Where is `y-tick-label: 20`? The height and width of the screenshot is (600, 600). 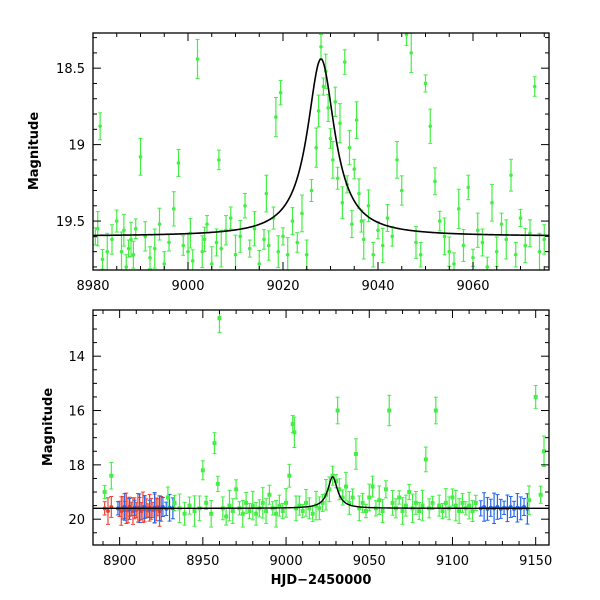 y-tick-label: 20 is located at coordinates (76, 520).